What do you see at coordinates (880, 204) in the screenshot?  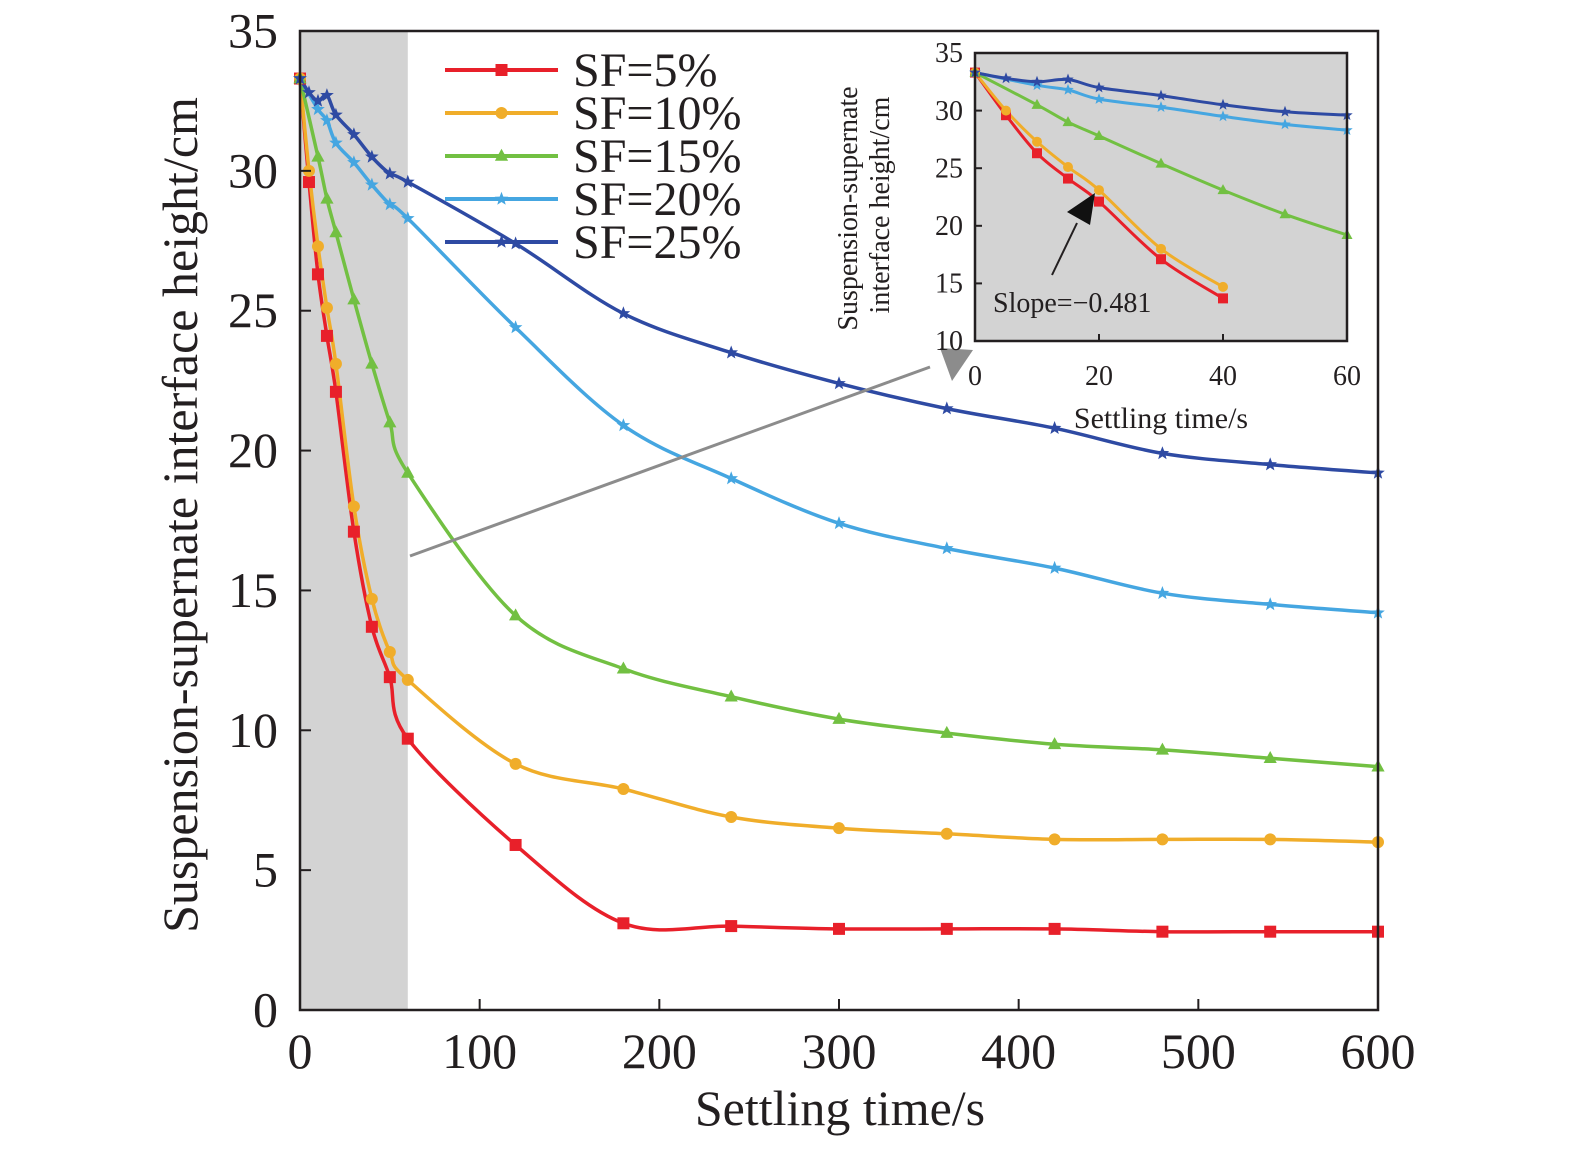 I see `inset-y-axis-label-line-2: interface height/cm` at bounding box center [880, 204].